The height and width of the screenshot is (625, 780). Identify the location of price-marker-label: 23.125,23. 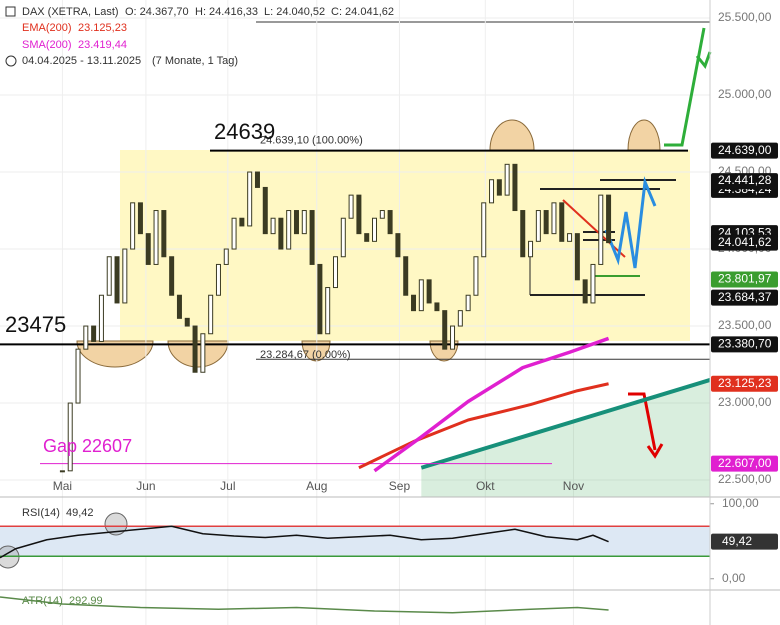
(745, 383).